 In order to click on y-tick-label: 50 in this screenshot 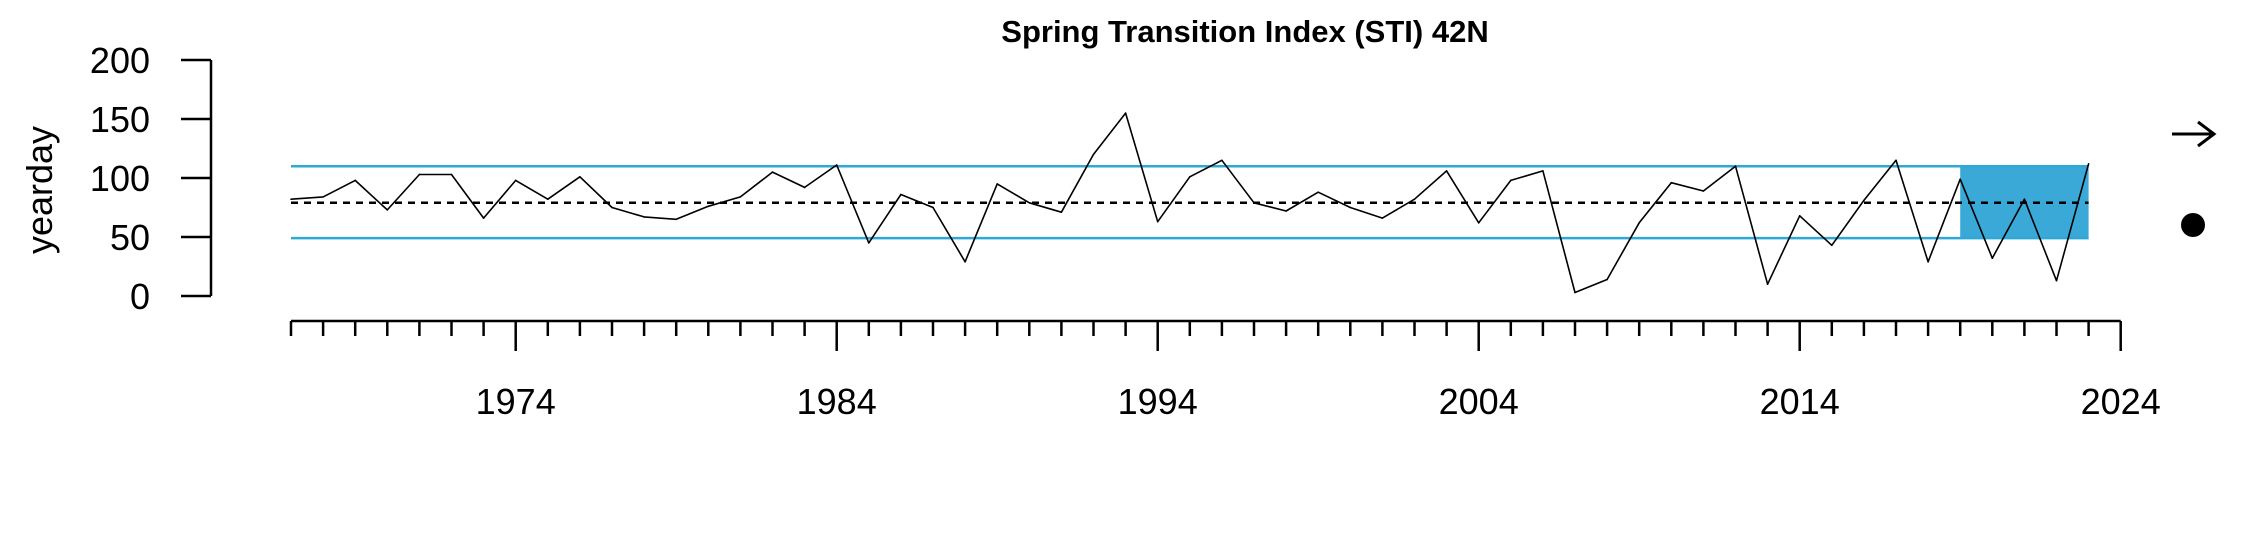, I will do `click(130, 237)`.